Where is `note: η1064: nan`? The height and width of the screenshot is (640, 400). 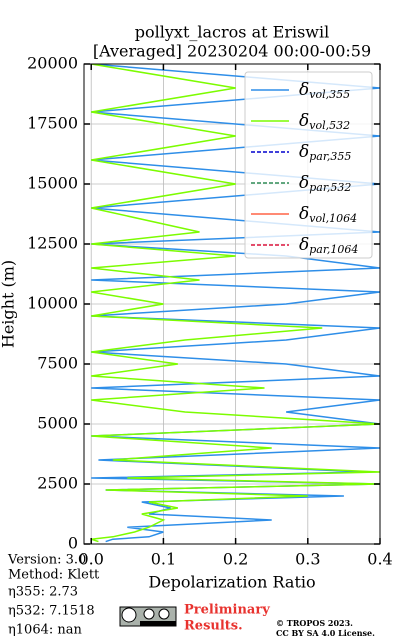 note: η1064: nan is located at coordinates (45, 630).